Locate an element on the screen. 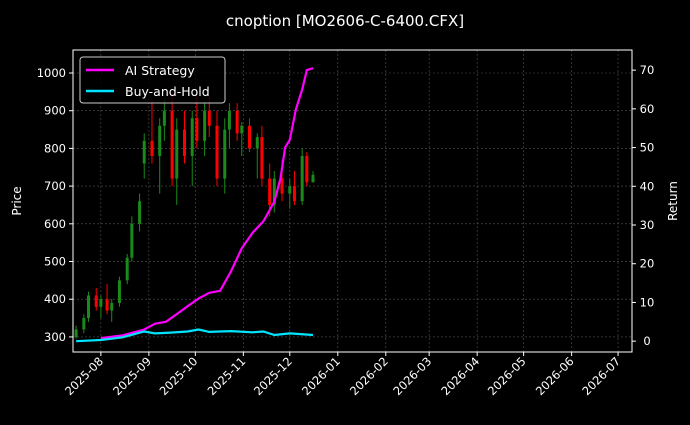 The image size is (690, 425). y-tick-label-right: 10 is located at coordinates (647, 302).